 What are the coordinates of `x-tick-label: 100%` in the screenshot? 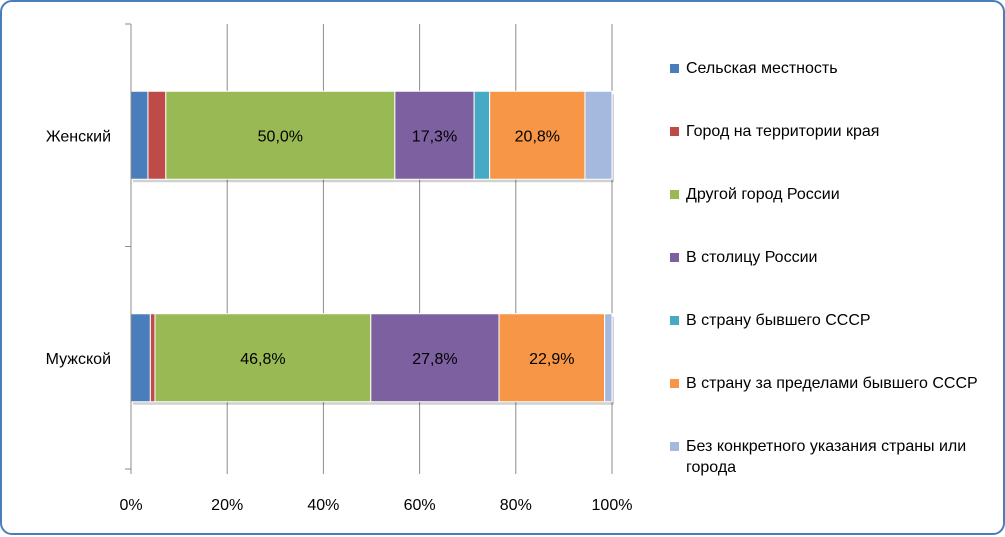 It's located at (612, 505).